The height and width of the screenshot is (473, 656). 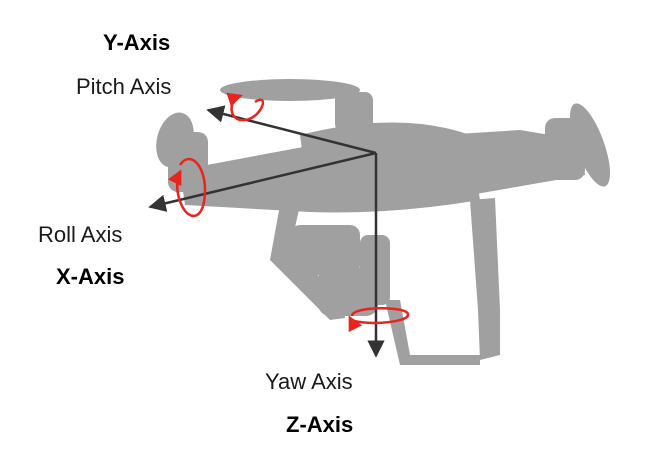 What do you see at coordinates (325, 250) in the screenshot?
I see `gimbal-mount` at bounding box center [325, 250].